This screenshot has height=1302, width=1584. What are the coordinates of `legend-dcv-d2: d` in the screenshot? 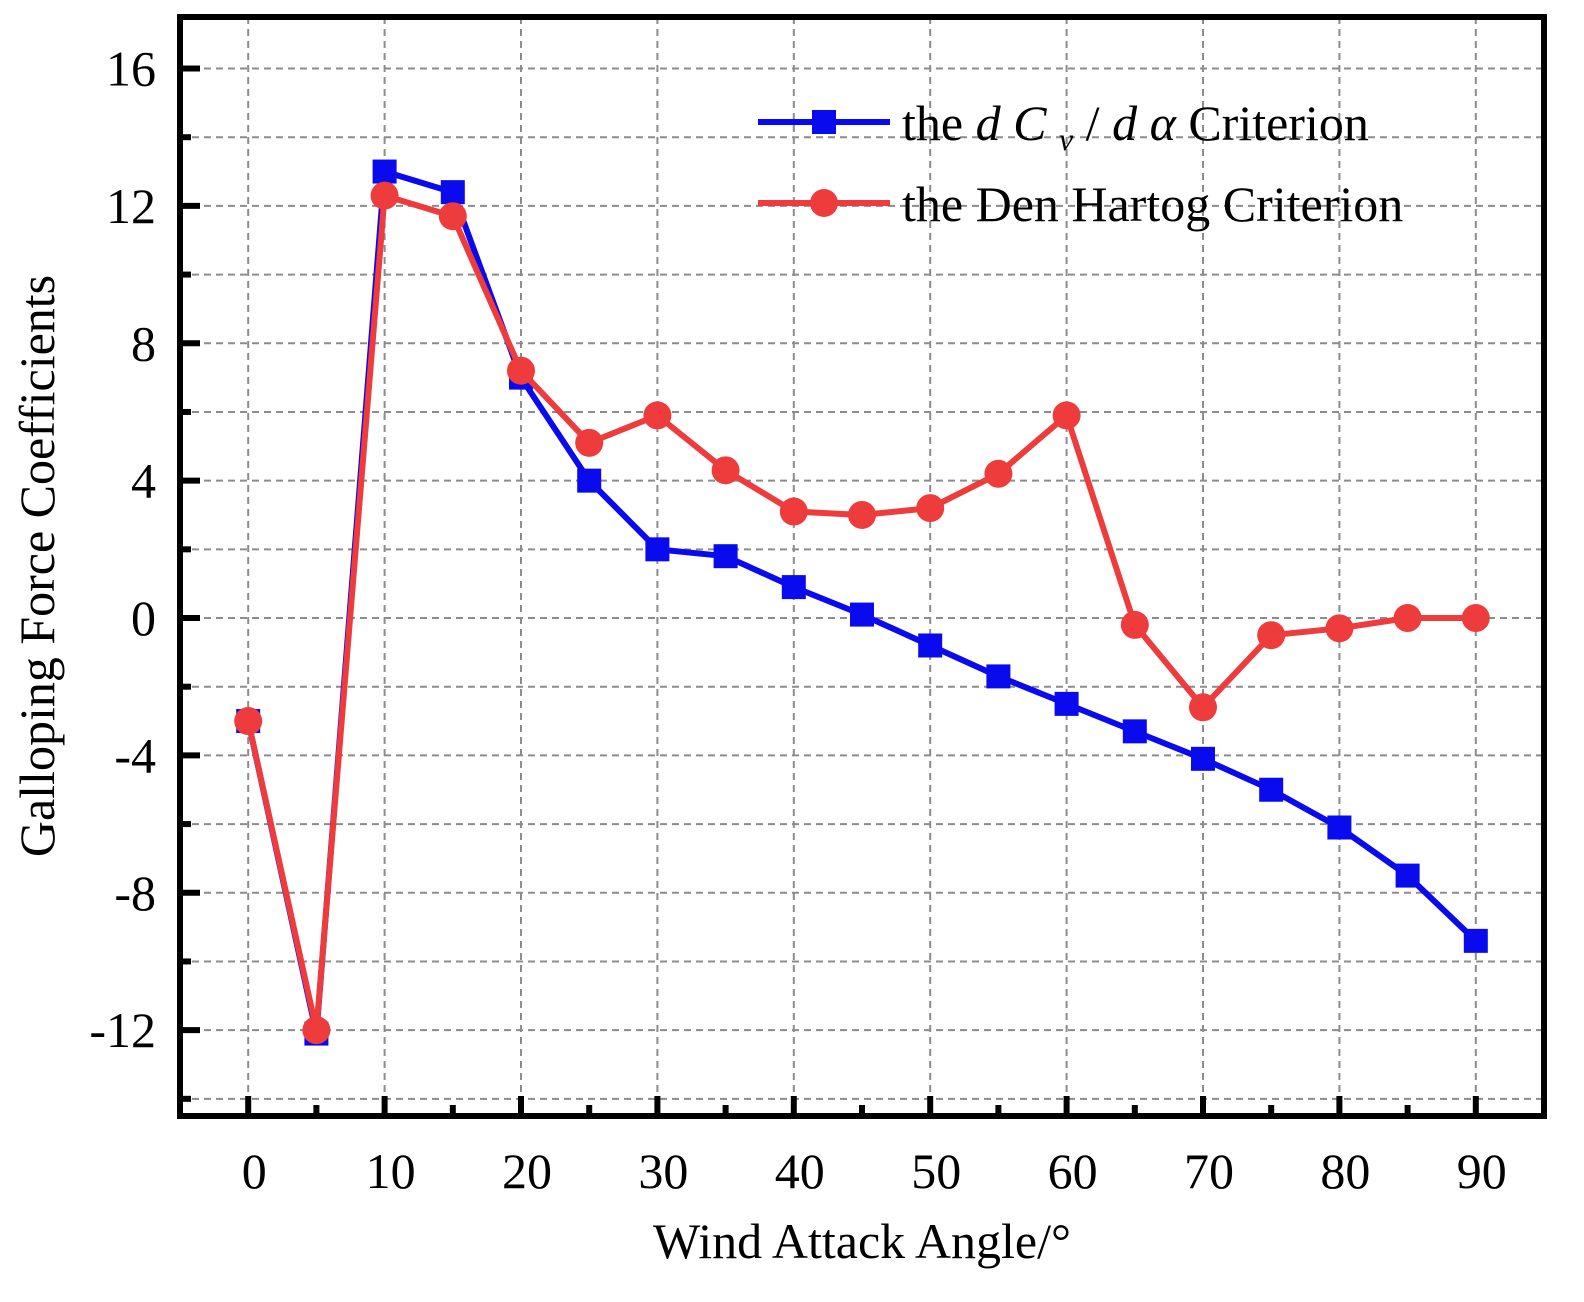 It's located at (1125, 123).